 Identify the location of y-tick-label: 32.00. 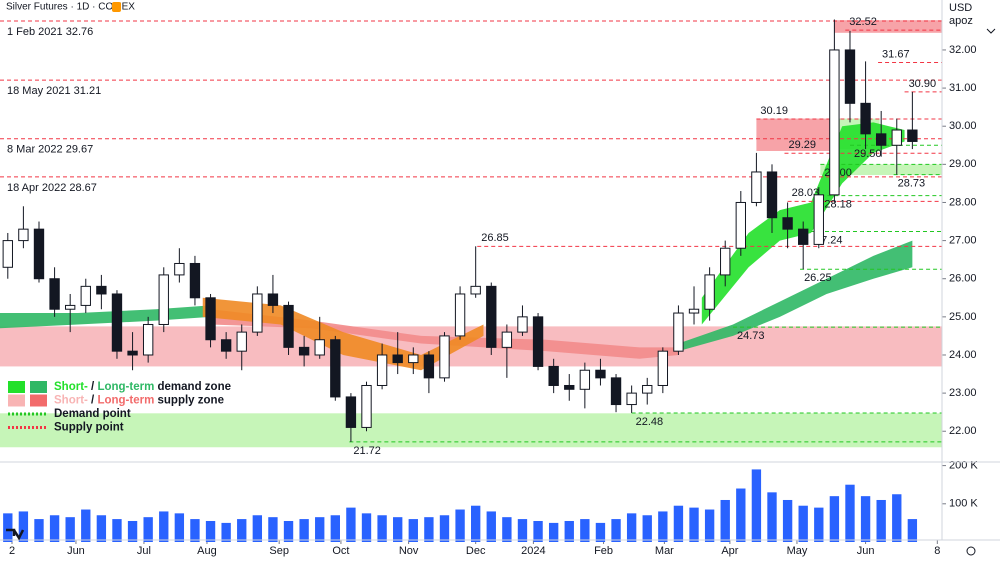
(963, 50).